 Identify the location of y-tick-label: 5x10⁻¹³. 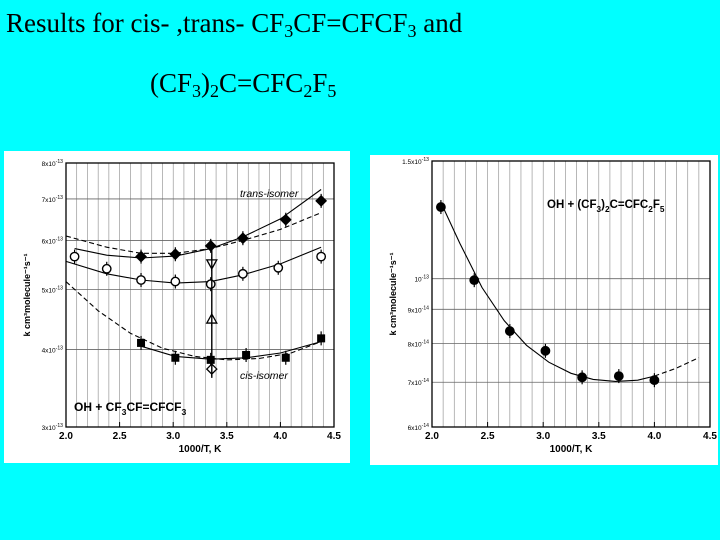
(53, 290).